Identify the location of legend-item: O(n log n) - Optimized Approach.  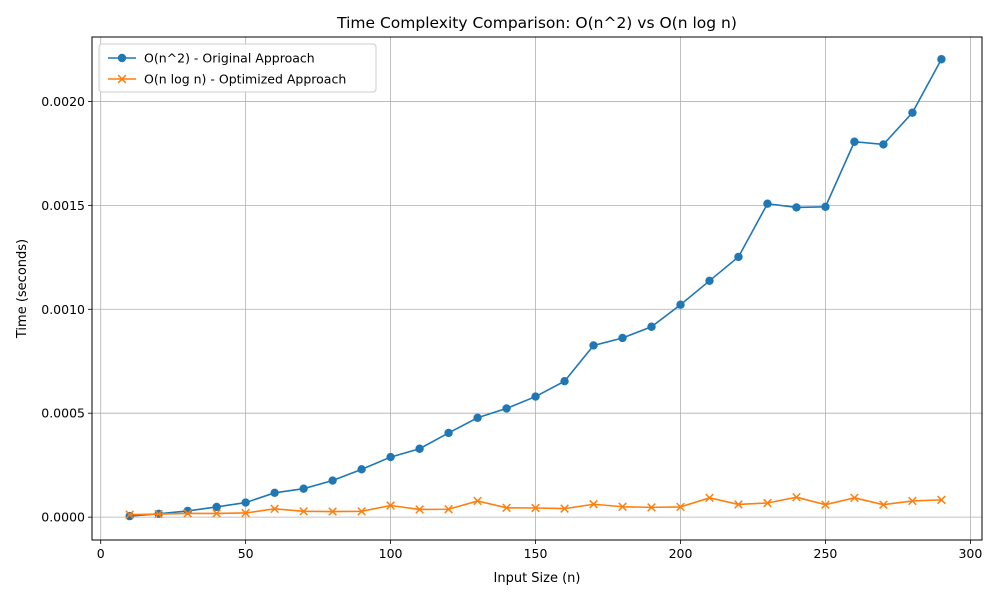
(227, 79).